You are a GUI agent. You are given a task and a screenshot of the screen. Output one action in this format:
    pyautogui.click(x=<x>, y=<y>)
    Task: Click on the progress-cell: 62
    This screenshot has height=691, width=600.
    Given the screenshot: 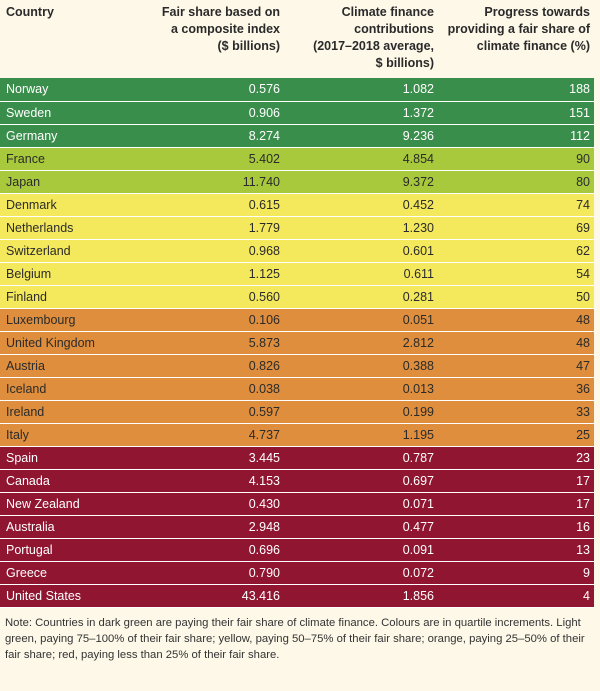 What is the action you would take?
    pyautogui.click(x=514, y=251)
    